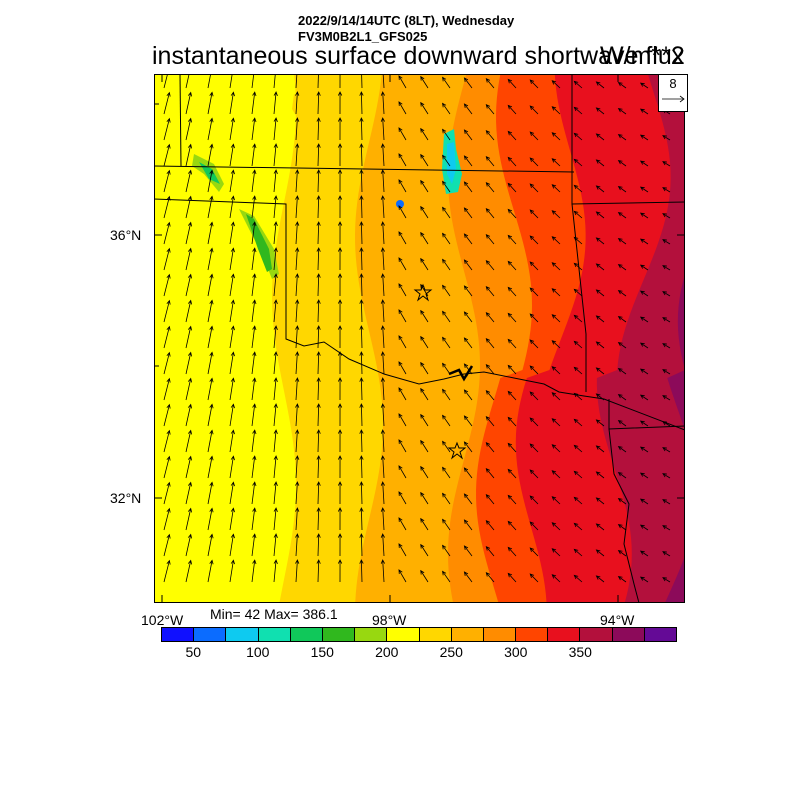 Image resolution: width=800 pixels, height=800 pixels. What do you see at coordinates (423, 292) in the screenshot?
I see `city-star-okc` at bounding box center [423, 292].